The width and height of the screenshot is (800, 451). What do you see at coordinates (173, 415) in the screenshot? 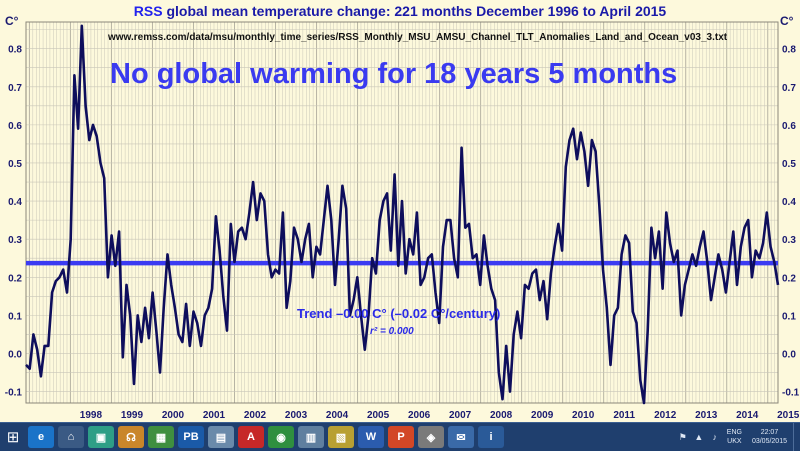
I see `x-tick-label: 2000` at bounding box center [173, 415].